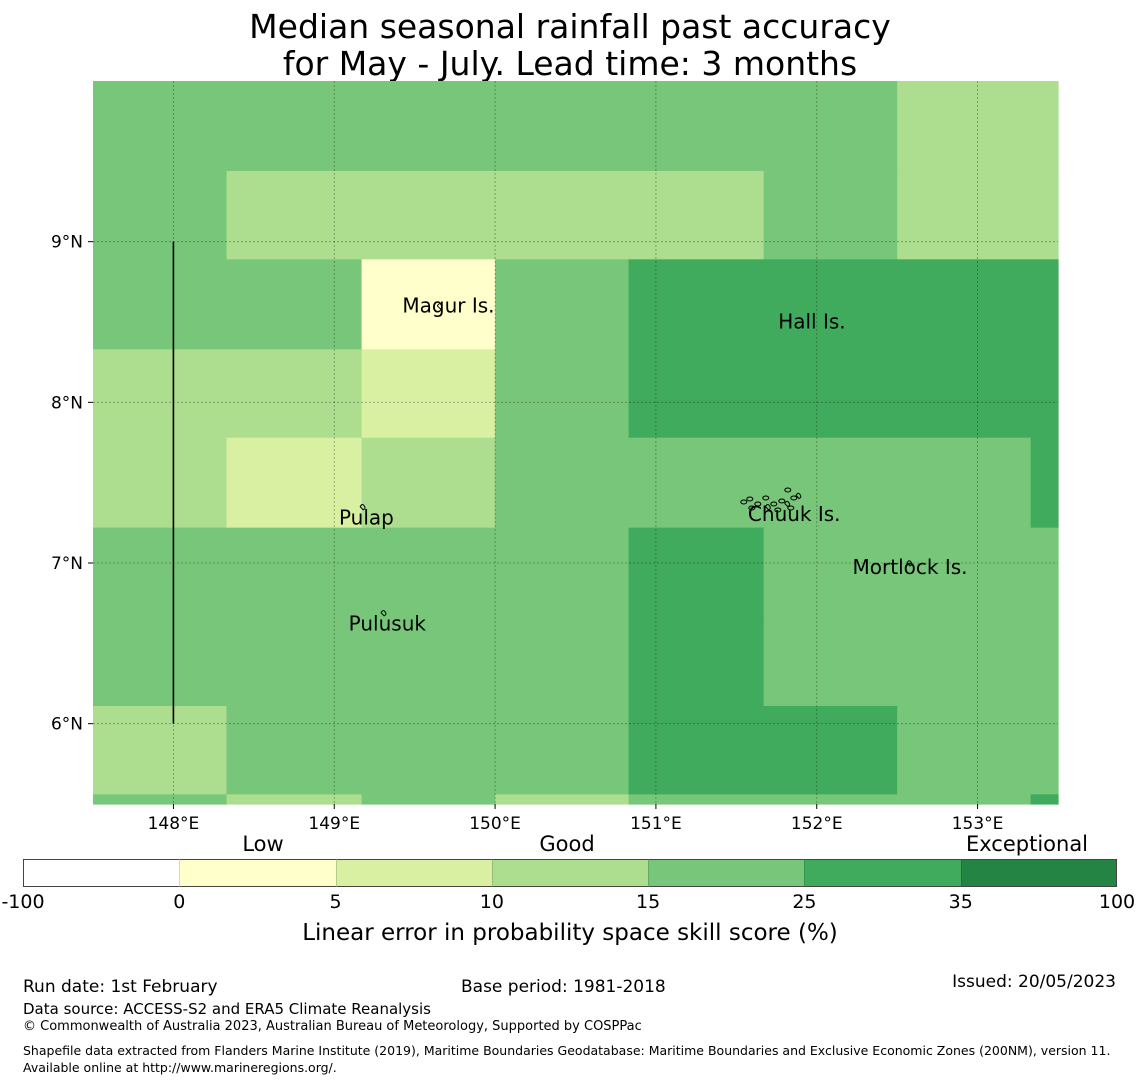  What do you see at coordinates (570, 26) in the screenshot?
I see `map-title-line-1: Median seasonal rainfall past accuracy` at bounding box center [570, 26].